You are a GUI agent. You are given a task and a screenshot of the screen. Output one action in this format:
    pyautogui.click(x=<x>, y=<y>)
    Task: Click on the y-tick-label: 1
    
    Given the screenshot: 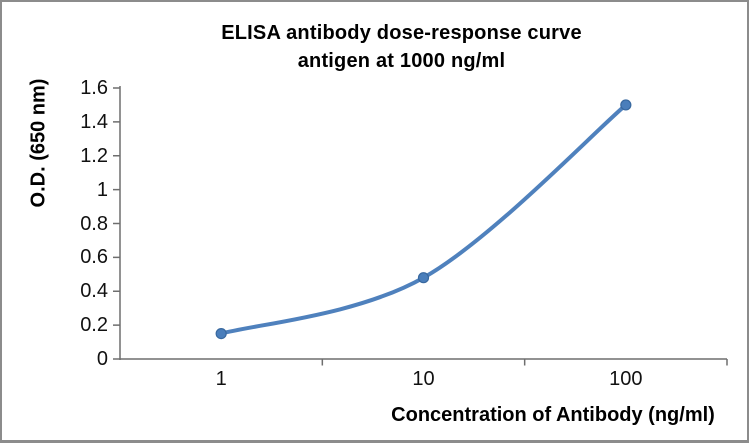 What is the action you would take?
    pyautogui.click(x=102, y=189)
    